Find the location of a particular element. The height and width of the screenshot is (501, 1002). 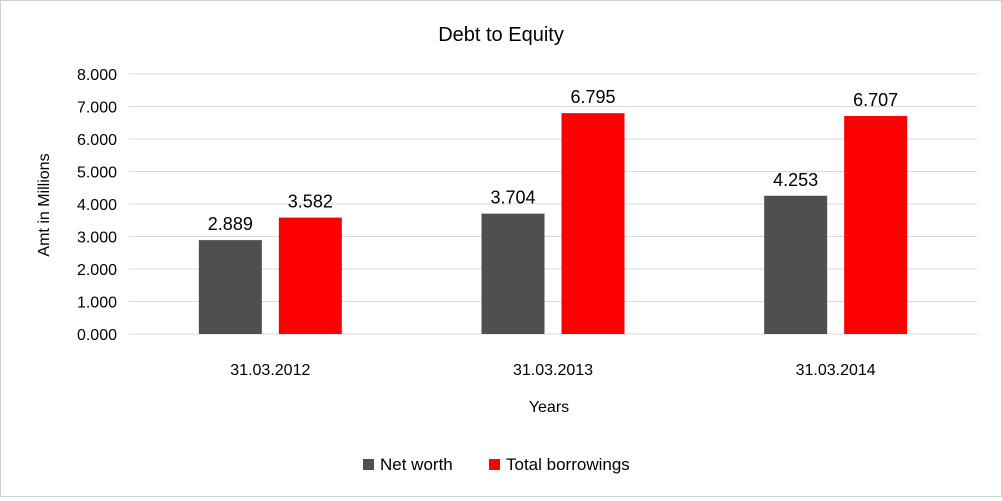

y-tick-label: 1.000 is located at coordinates (97, 303).